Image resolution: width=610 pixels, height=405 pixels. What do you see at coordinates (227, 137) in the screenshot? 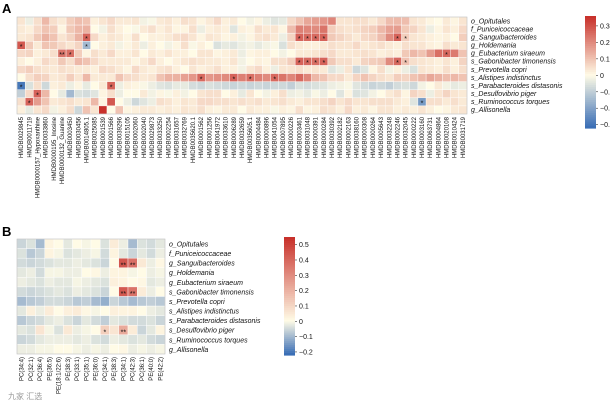
I see `column-label: HMDB0033610` at bounding box center [227, 137].